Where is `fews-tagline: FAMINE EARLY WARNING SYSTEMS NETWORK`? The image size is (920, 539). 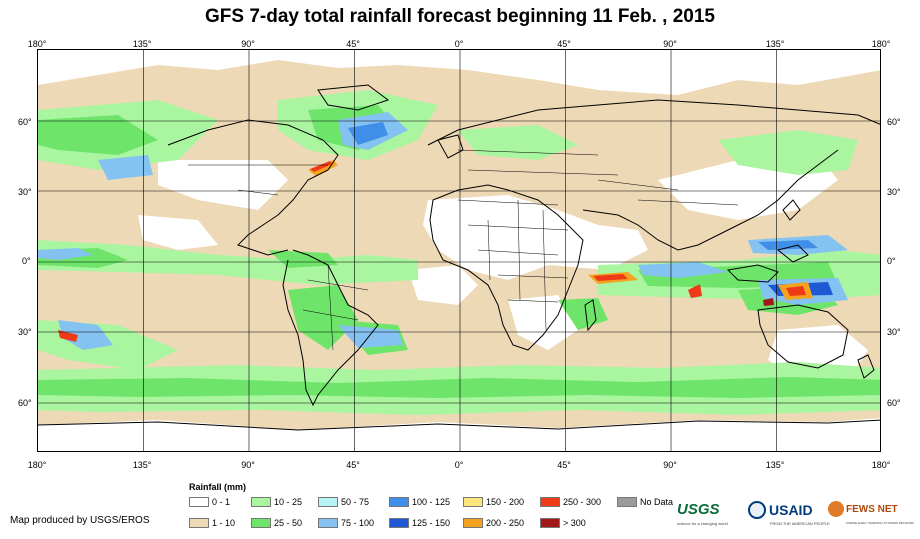 fews-tagline: FAMINE EARLY WARNING SYSTEMS NETWORK is located at coordinates (880, 523).